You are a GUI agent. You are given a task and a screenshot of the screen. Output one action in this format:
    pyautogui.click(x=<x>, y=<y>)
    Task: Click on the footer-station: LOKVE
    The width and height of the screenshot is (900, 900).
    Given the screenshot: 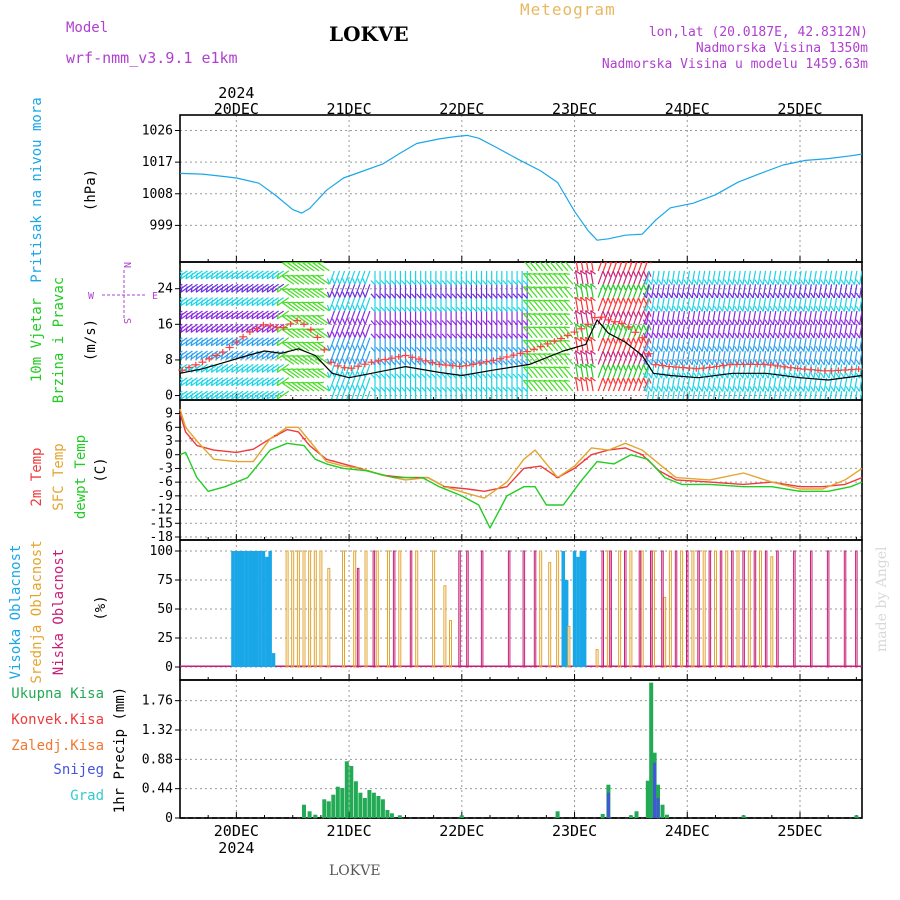 What is the action you would take?
    pyautogui.click(x=355, y=871)
    